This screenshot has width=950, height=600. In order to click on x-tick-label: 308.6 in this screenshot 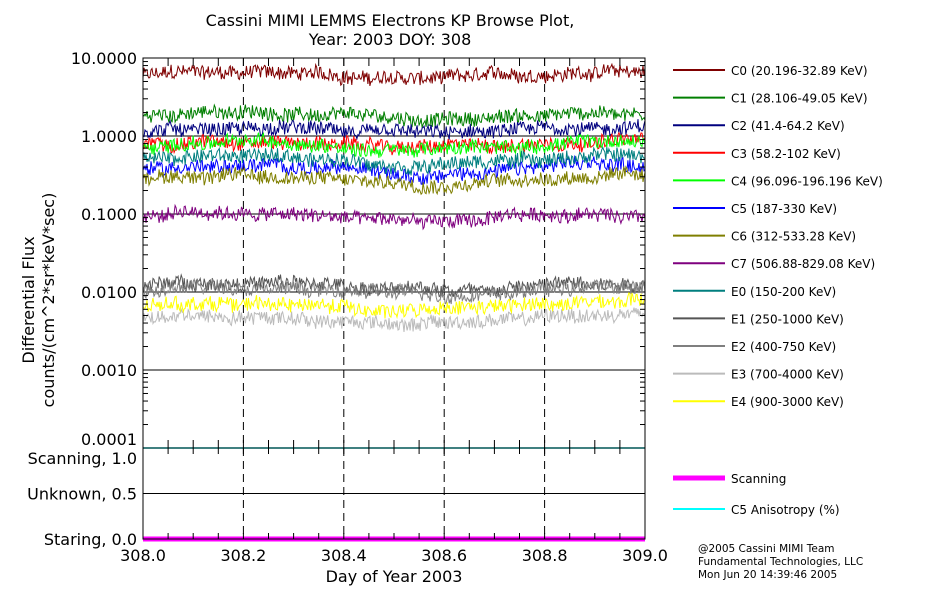, I will do `click(444, 555)`.